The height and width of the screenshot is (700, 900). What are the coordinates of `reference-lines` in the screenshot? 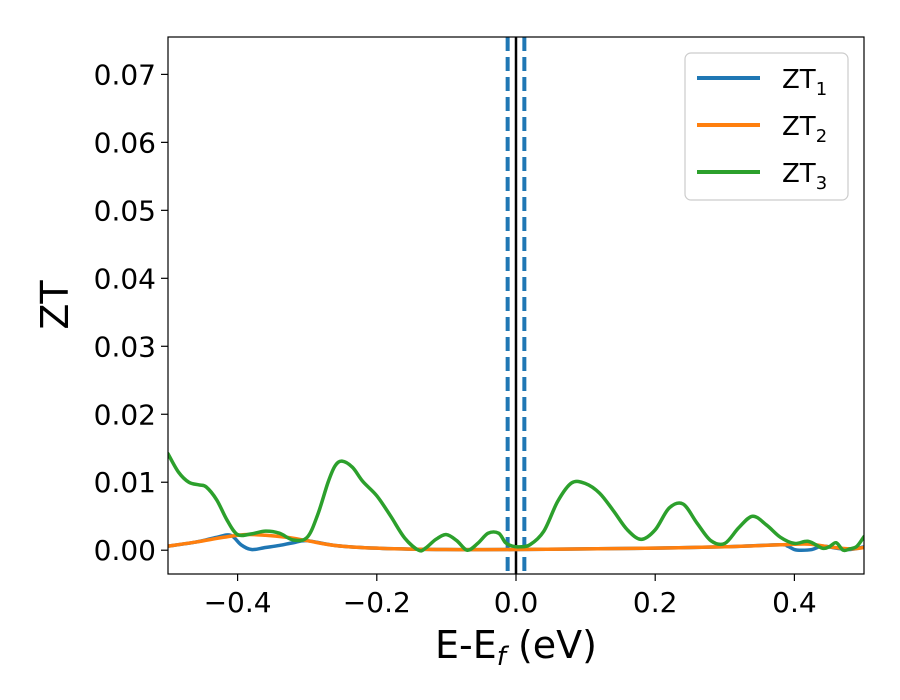 It's located at (516, 305).